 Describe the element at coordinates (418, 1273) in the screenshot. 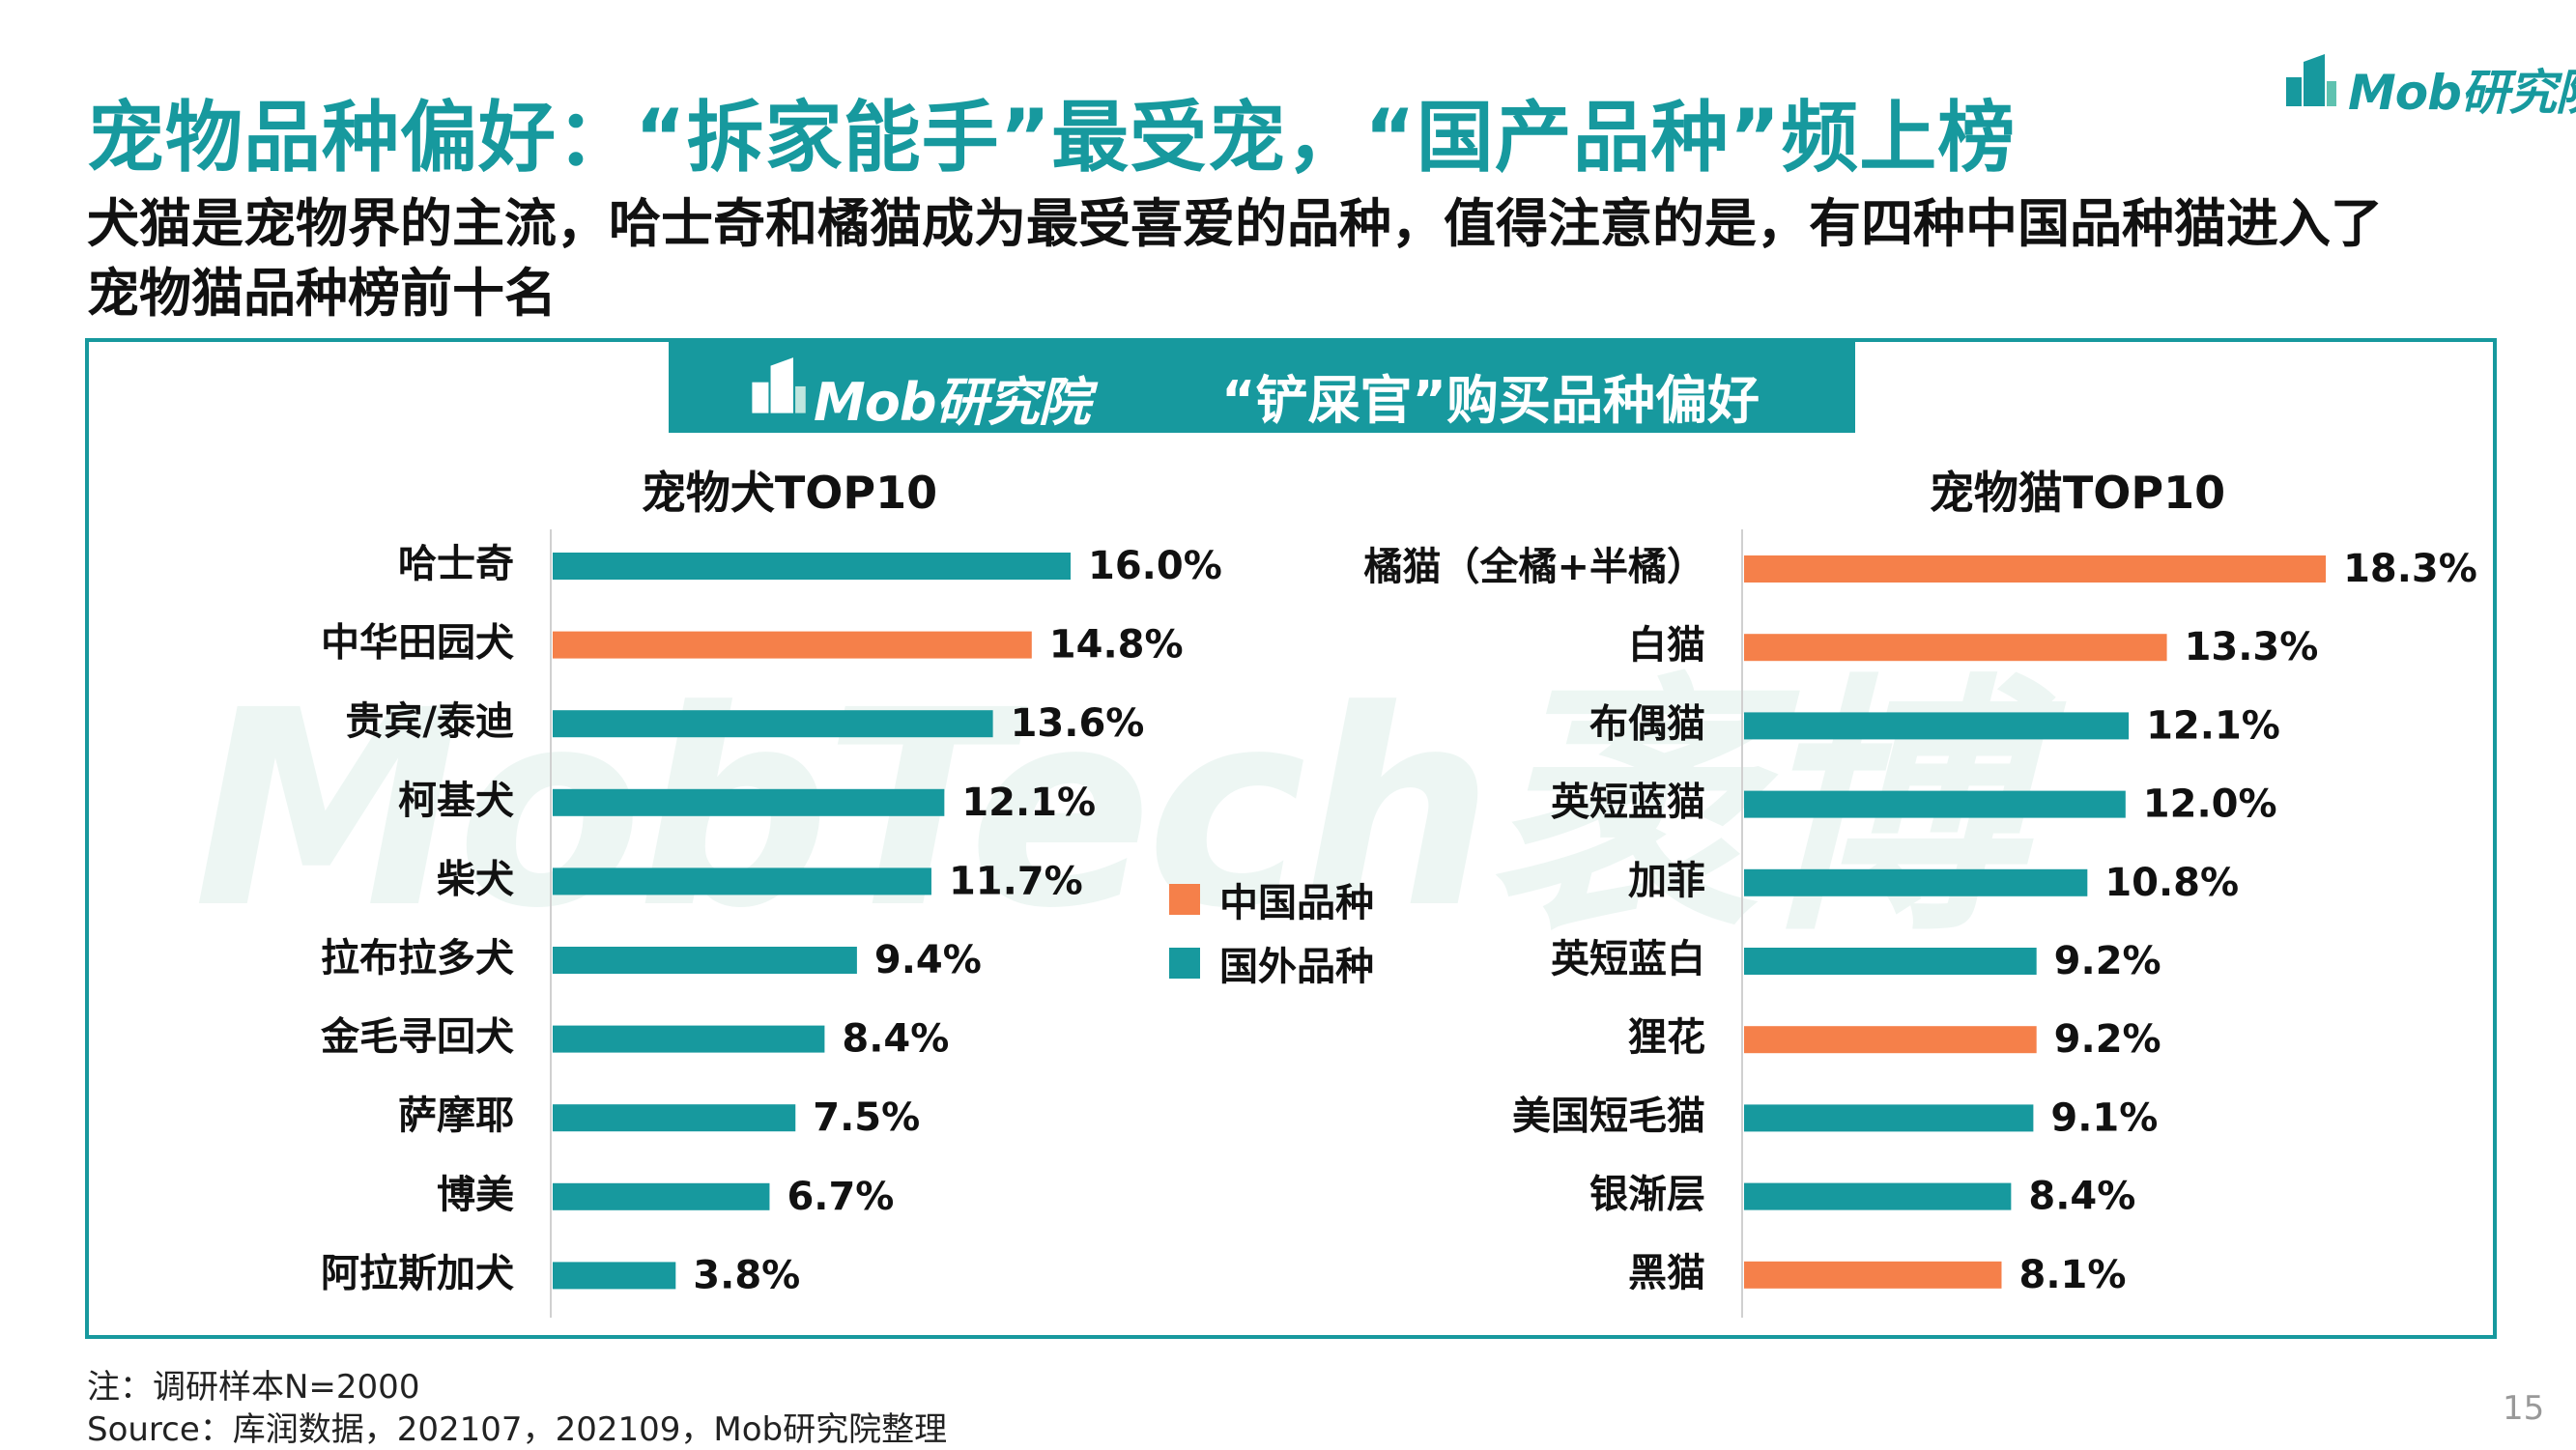

I see `dog-category-label: 阿拉斯加犬` at that location.